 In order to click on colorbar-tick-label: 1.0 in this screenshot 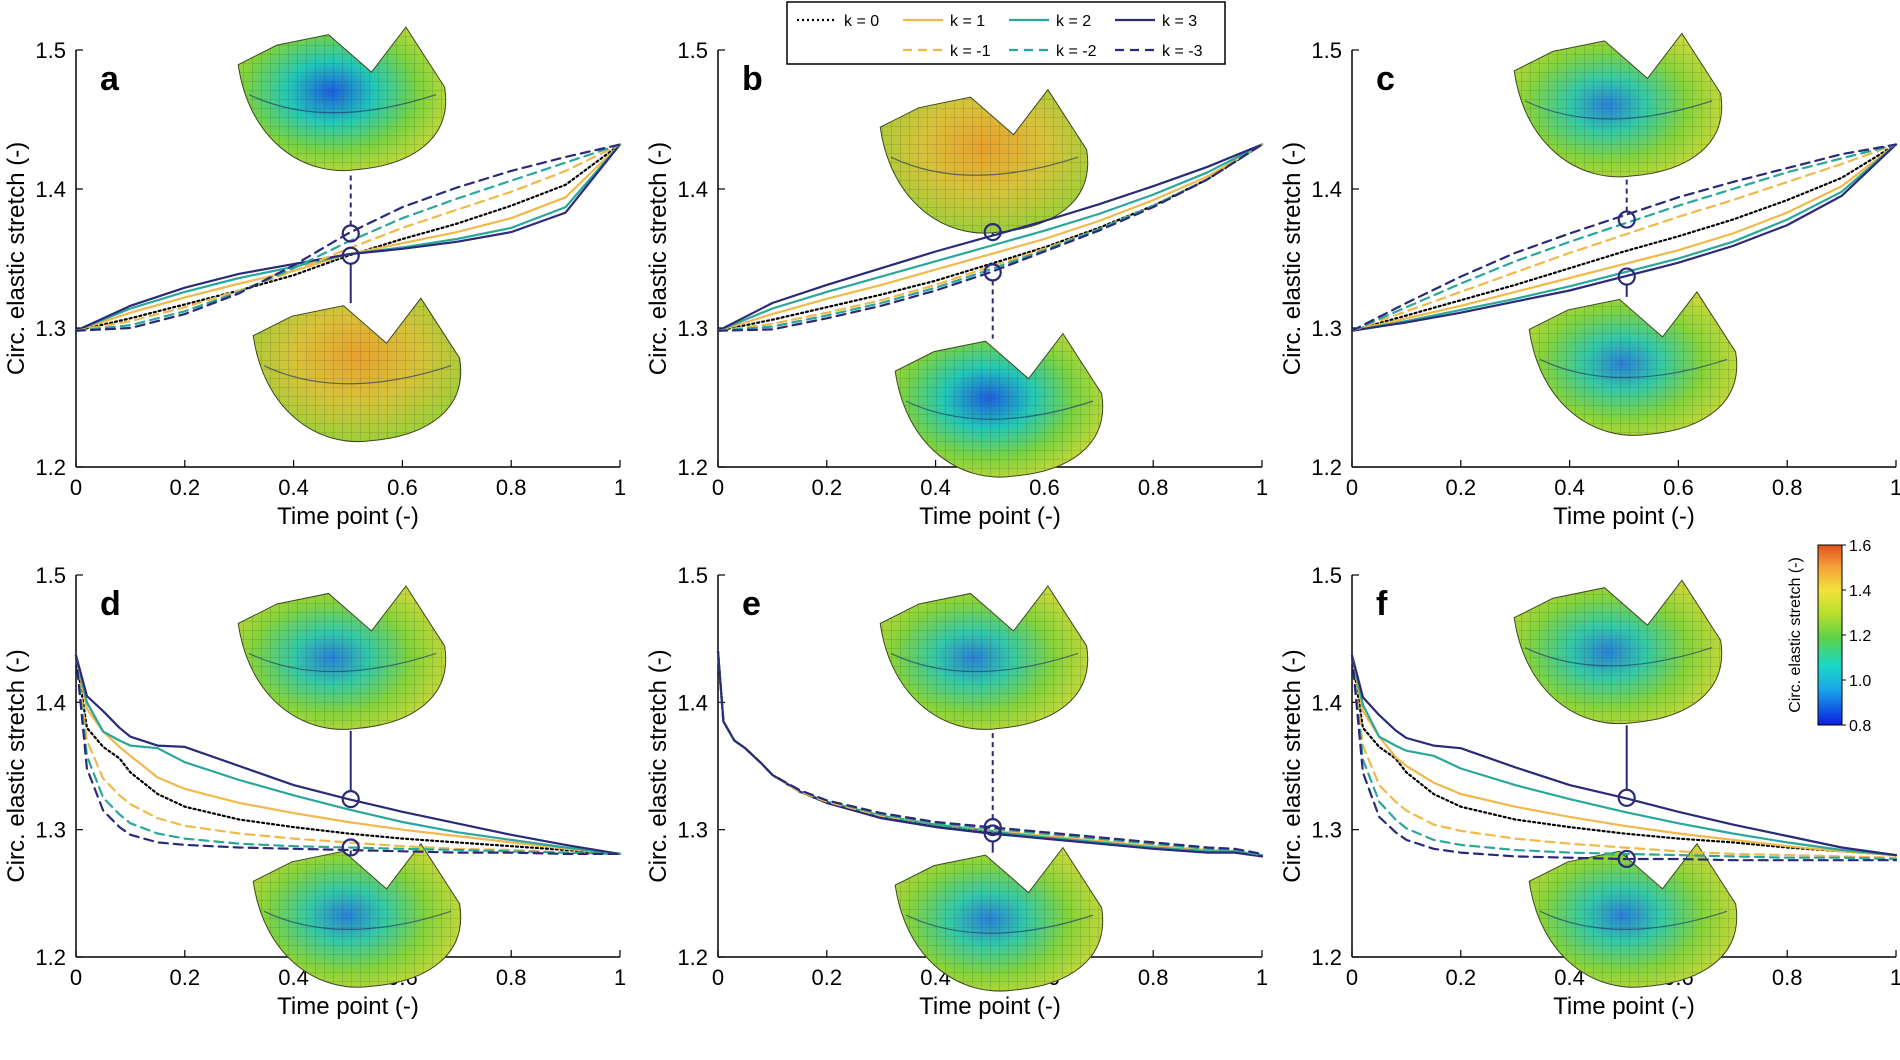, I will do `click(1860, 681)`.